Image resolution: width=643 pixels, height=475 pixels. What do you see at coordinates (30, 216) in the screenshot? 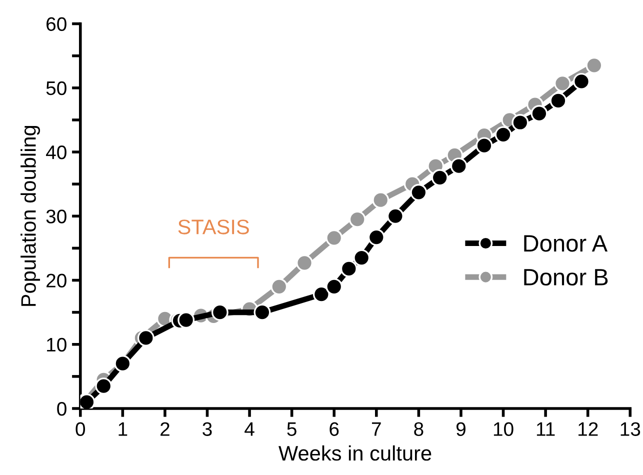
I see `y-axis-title: Population doubling` at bounding box center [30, 216].